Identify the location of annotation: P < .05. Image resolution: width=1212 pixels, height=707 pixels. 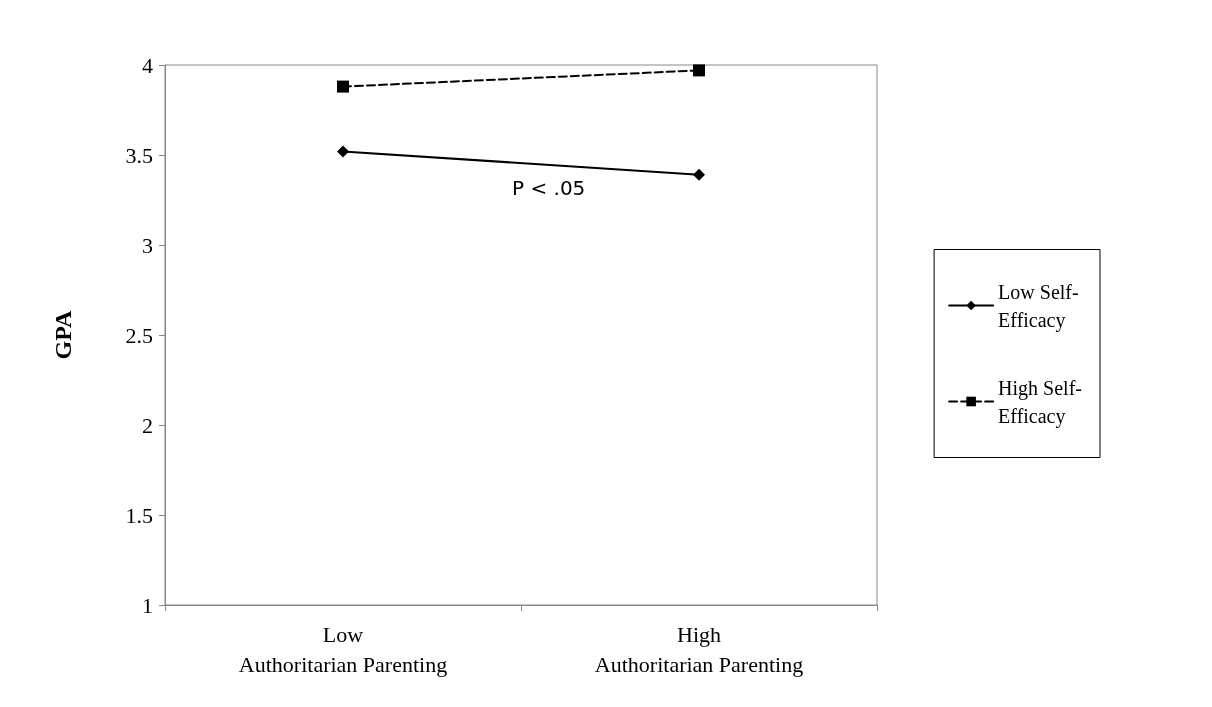
(549, 188).